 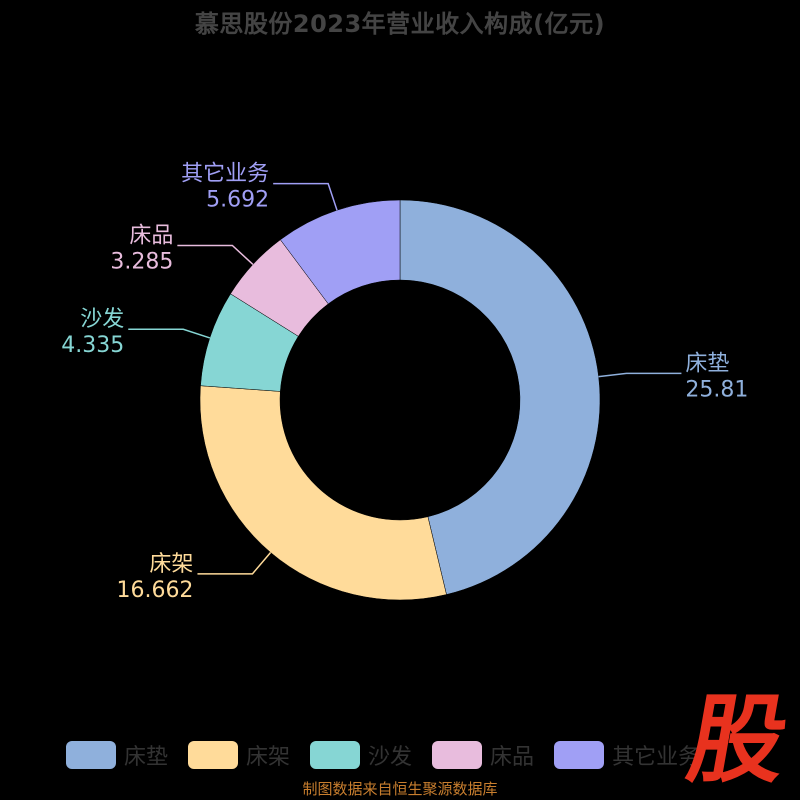 I want to click on slice-name-label-sofa: 沙发, so click(x=102, y=319).